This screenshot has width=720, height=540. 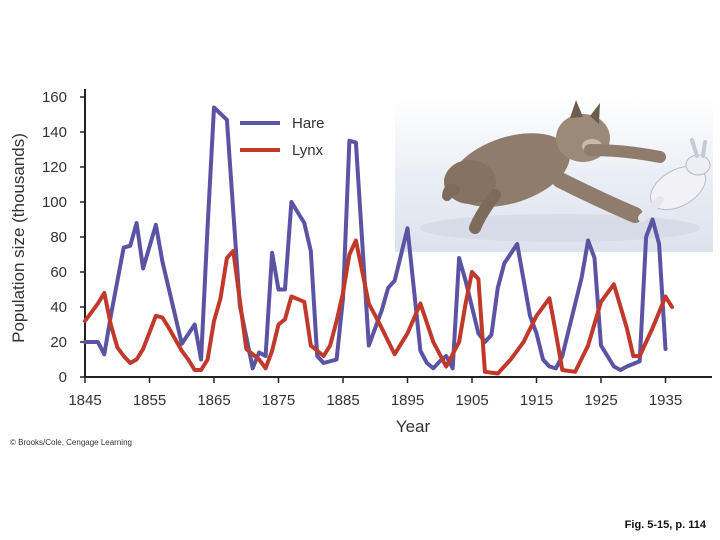 What do you see at coordinates (18, 238) in the screenshot?
I see `y-axis-title: Population size (thousands)` at bounding box center [18, 238].